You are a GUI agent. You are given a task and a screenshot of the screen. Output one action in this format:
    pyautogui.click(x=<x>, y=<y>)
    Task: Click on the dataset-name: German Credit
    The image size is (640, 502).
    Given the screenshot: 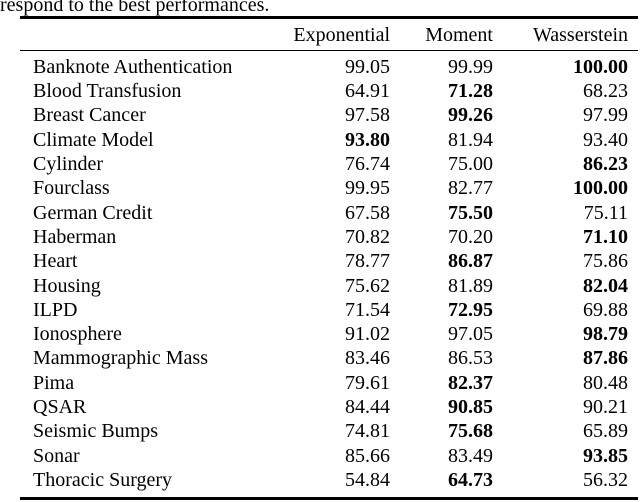 What is the action you would take?
    pyautogui.click(x=93, y=212)
    